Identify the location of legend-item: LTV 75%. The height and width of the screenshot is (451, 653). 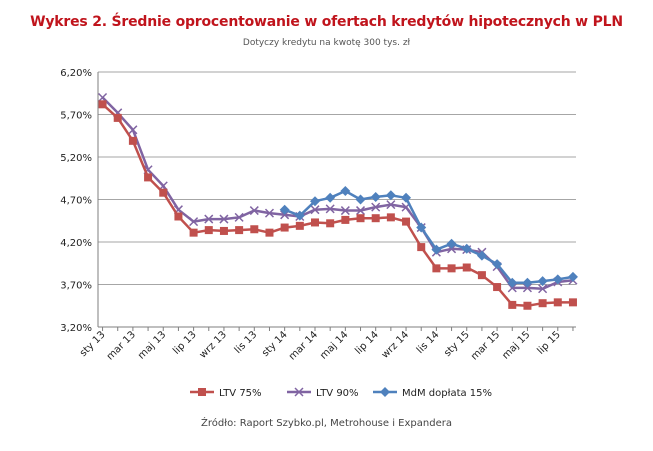
(226, 393).